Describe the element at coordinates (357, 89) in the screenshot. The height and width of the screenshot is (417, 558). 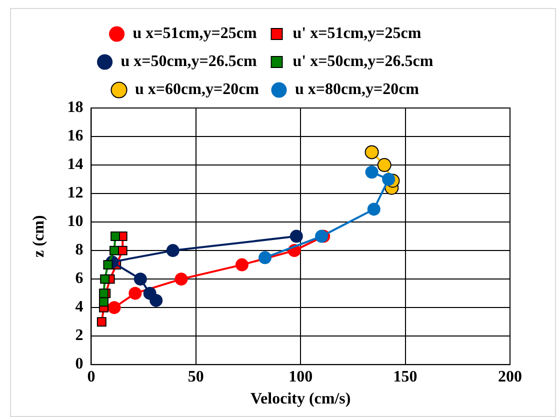
I see `legend-label: u x=80cm,y=20cm` at that location.